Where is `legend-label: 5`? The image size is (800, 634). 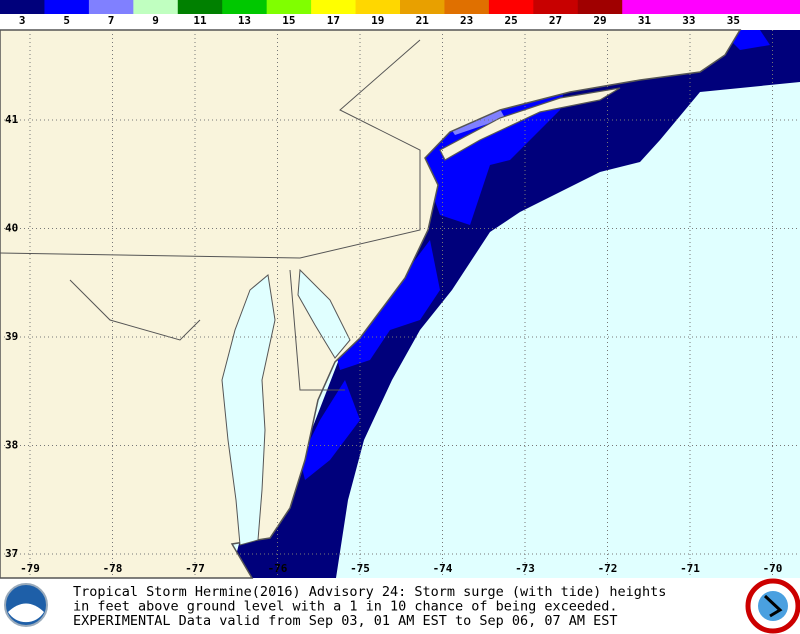
legend-label: 5 is located at coordinates (66, 20).